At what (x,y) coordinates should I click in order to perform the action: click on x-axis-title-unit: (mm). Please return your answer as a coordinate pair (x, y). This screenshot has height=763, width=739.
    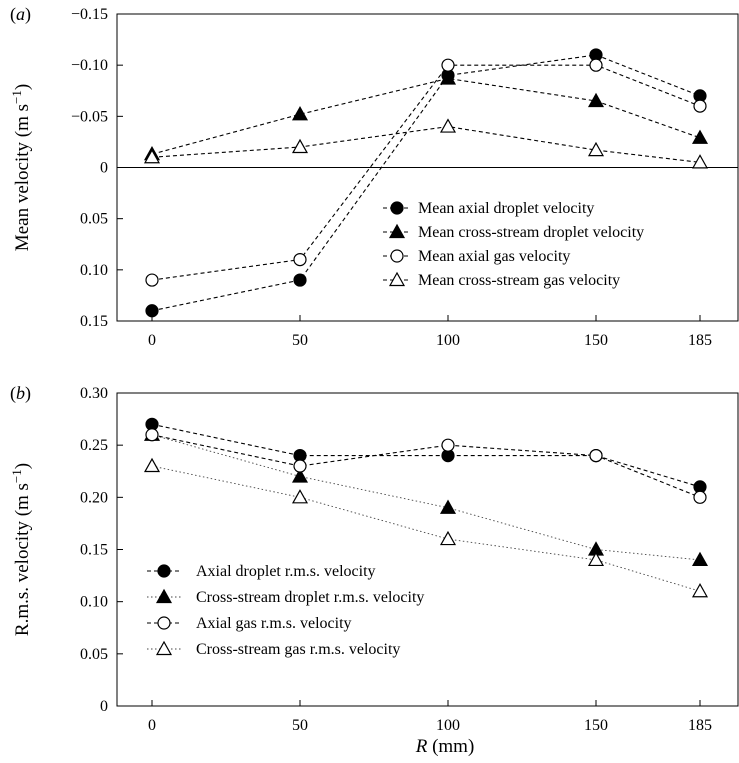
    Looking at the image, I should click on (450, 746).